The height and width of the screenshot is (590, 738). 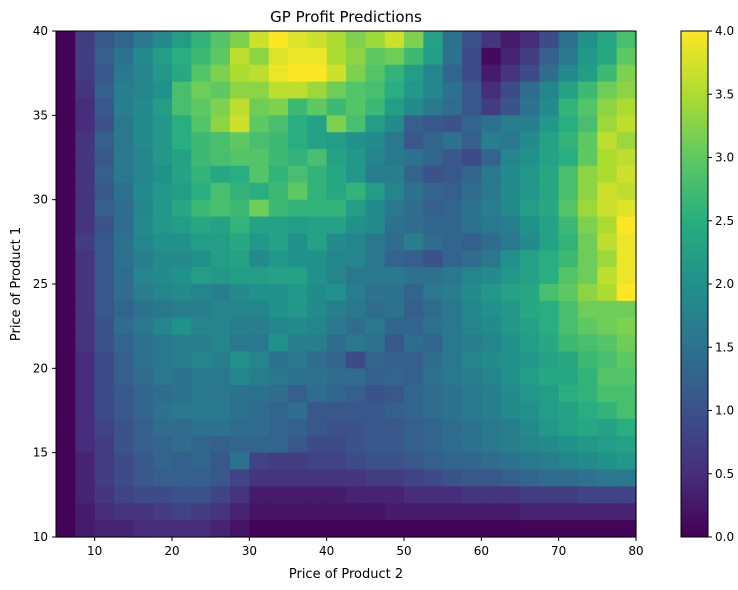 What do you see at coordinates (249, 551) in the screenshot?
I see `x-tick-label: 30` at bounding box center [249, 551].